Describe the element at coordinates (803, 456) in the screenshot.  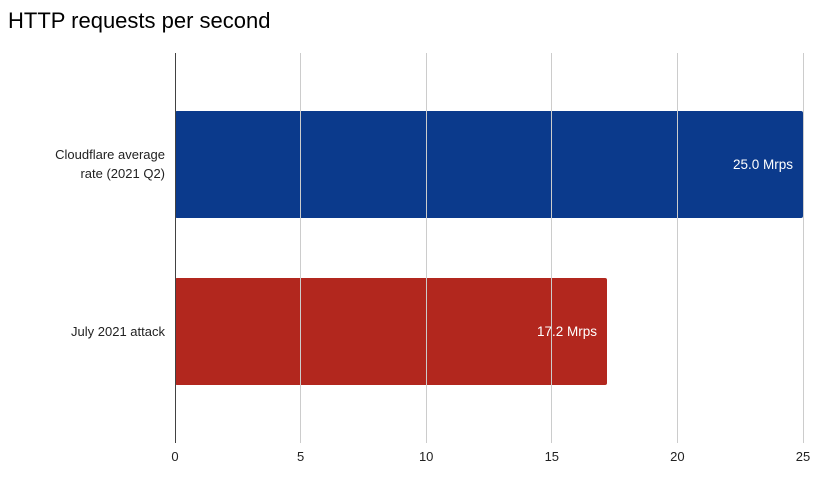
I see `x-tick-label: 25` at that location.